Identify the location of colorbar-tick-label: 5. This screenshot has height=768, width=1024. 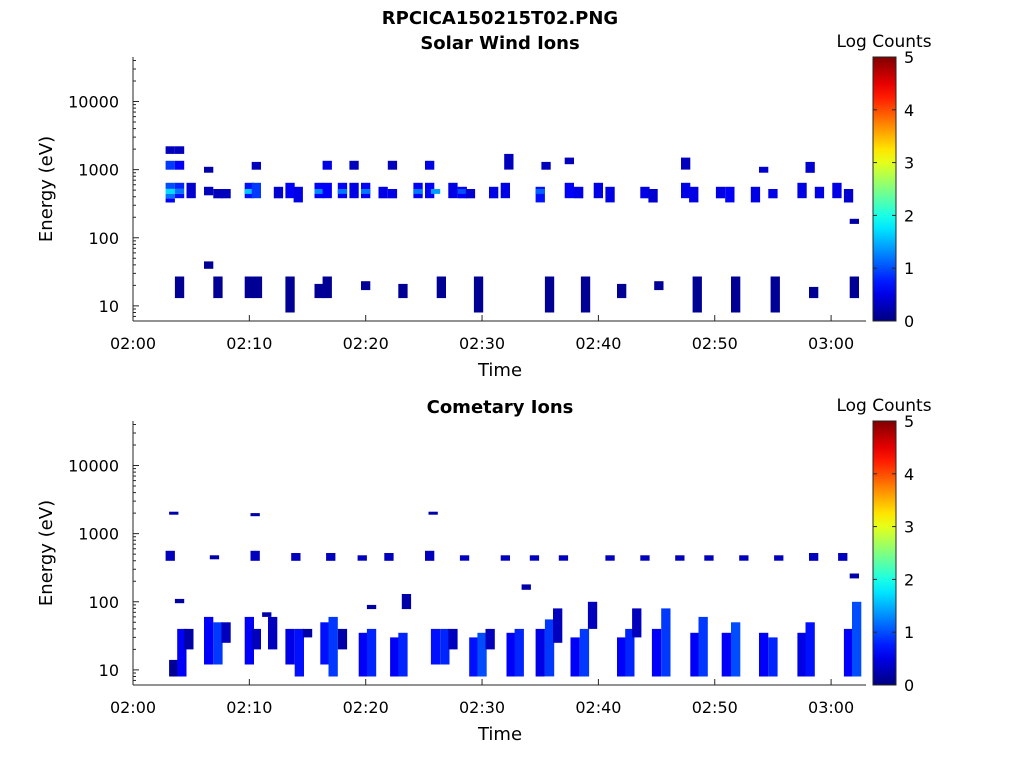
(909, 421).